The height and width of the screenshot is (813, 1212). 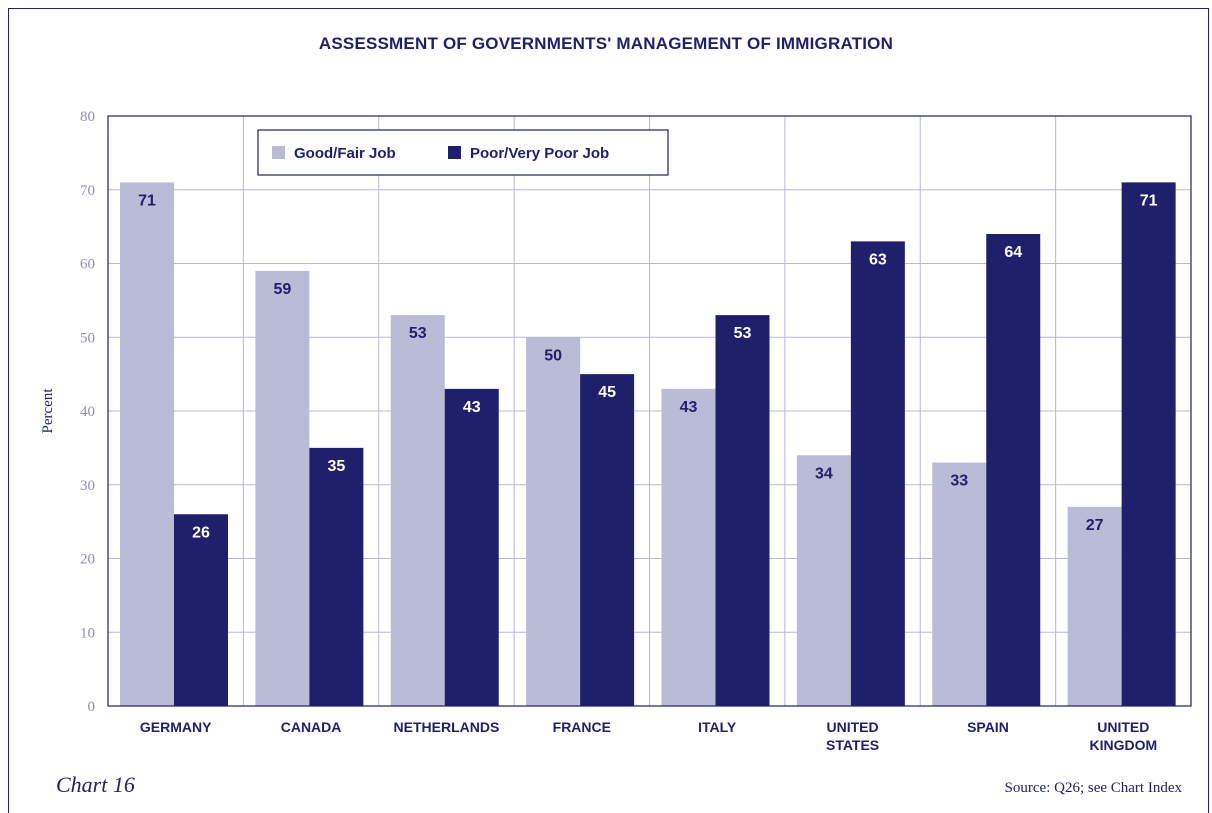 What do you see at coordinates (87, 265) in the screenshot?
I see `y-tick-label: 60` at bounding box center [87, 265].